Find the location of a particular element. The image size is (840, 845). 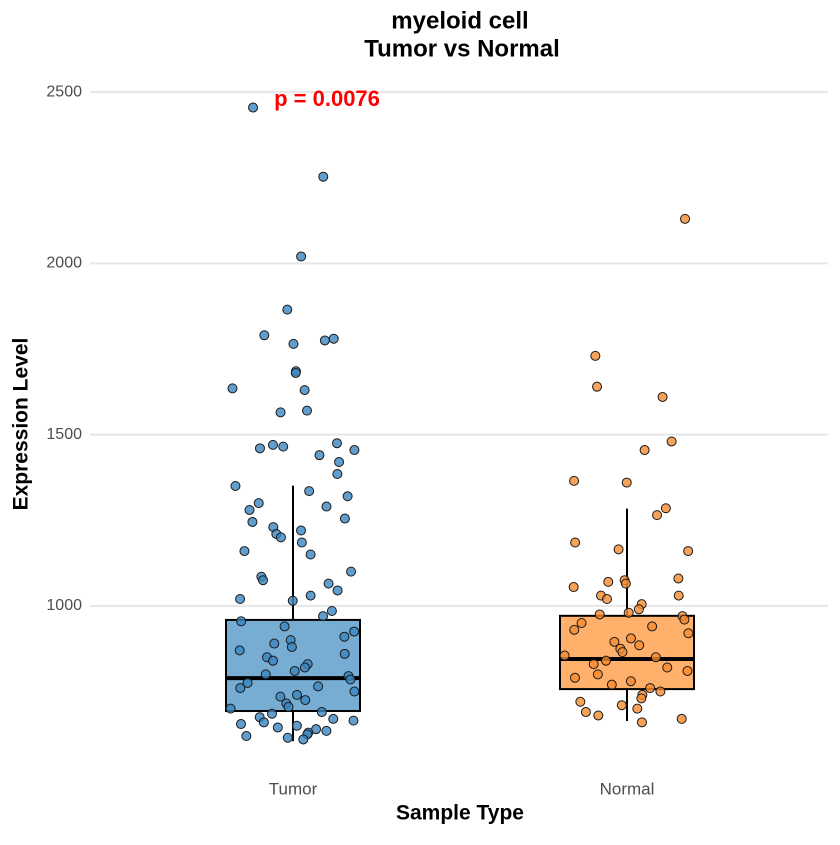

y-tick-label: 2000 is located at coordinates (64, 263).